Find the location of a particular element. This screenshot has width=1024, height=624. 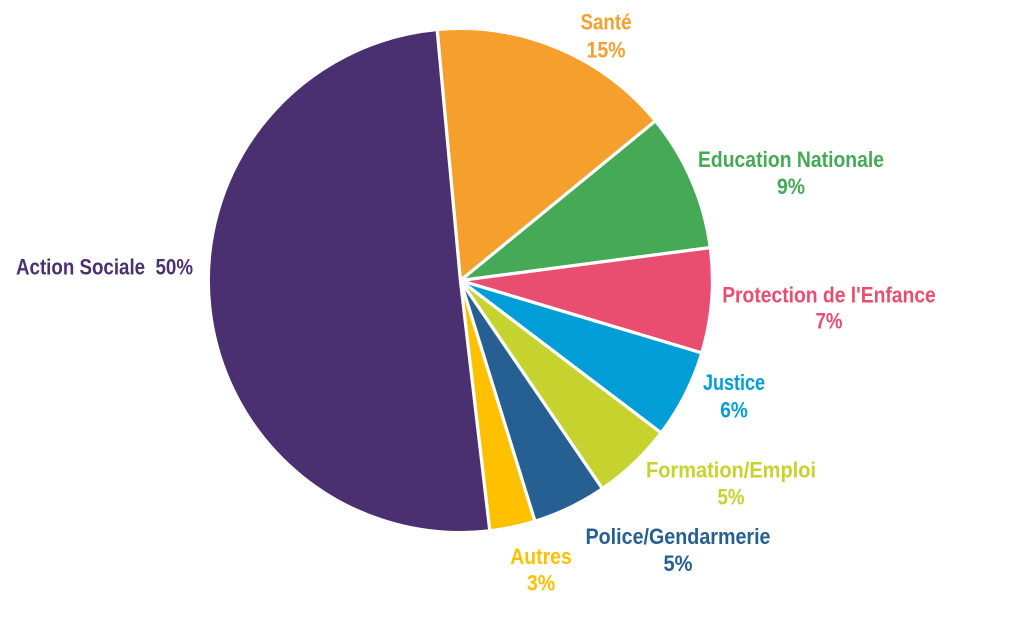

svg-text: 3% is located at coordinates (541, 583).